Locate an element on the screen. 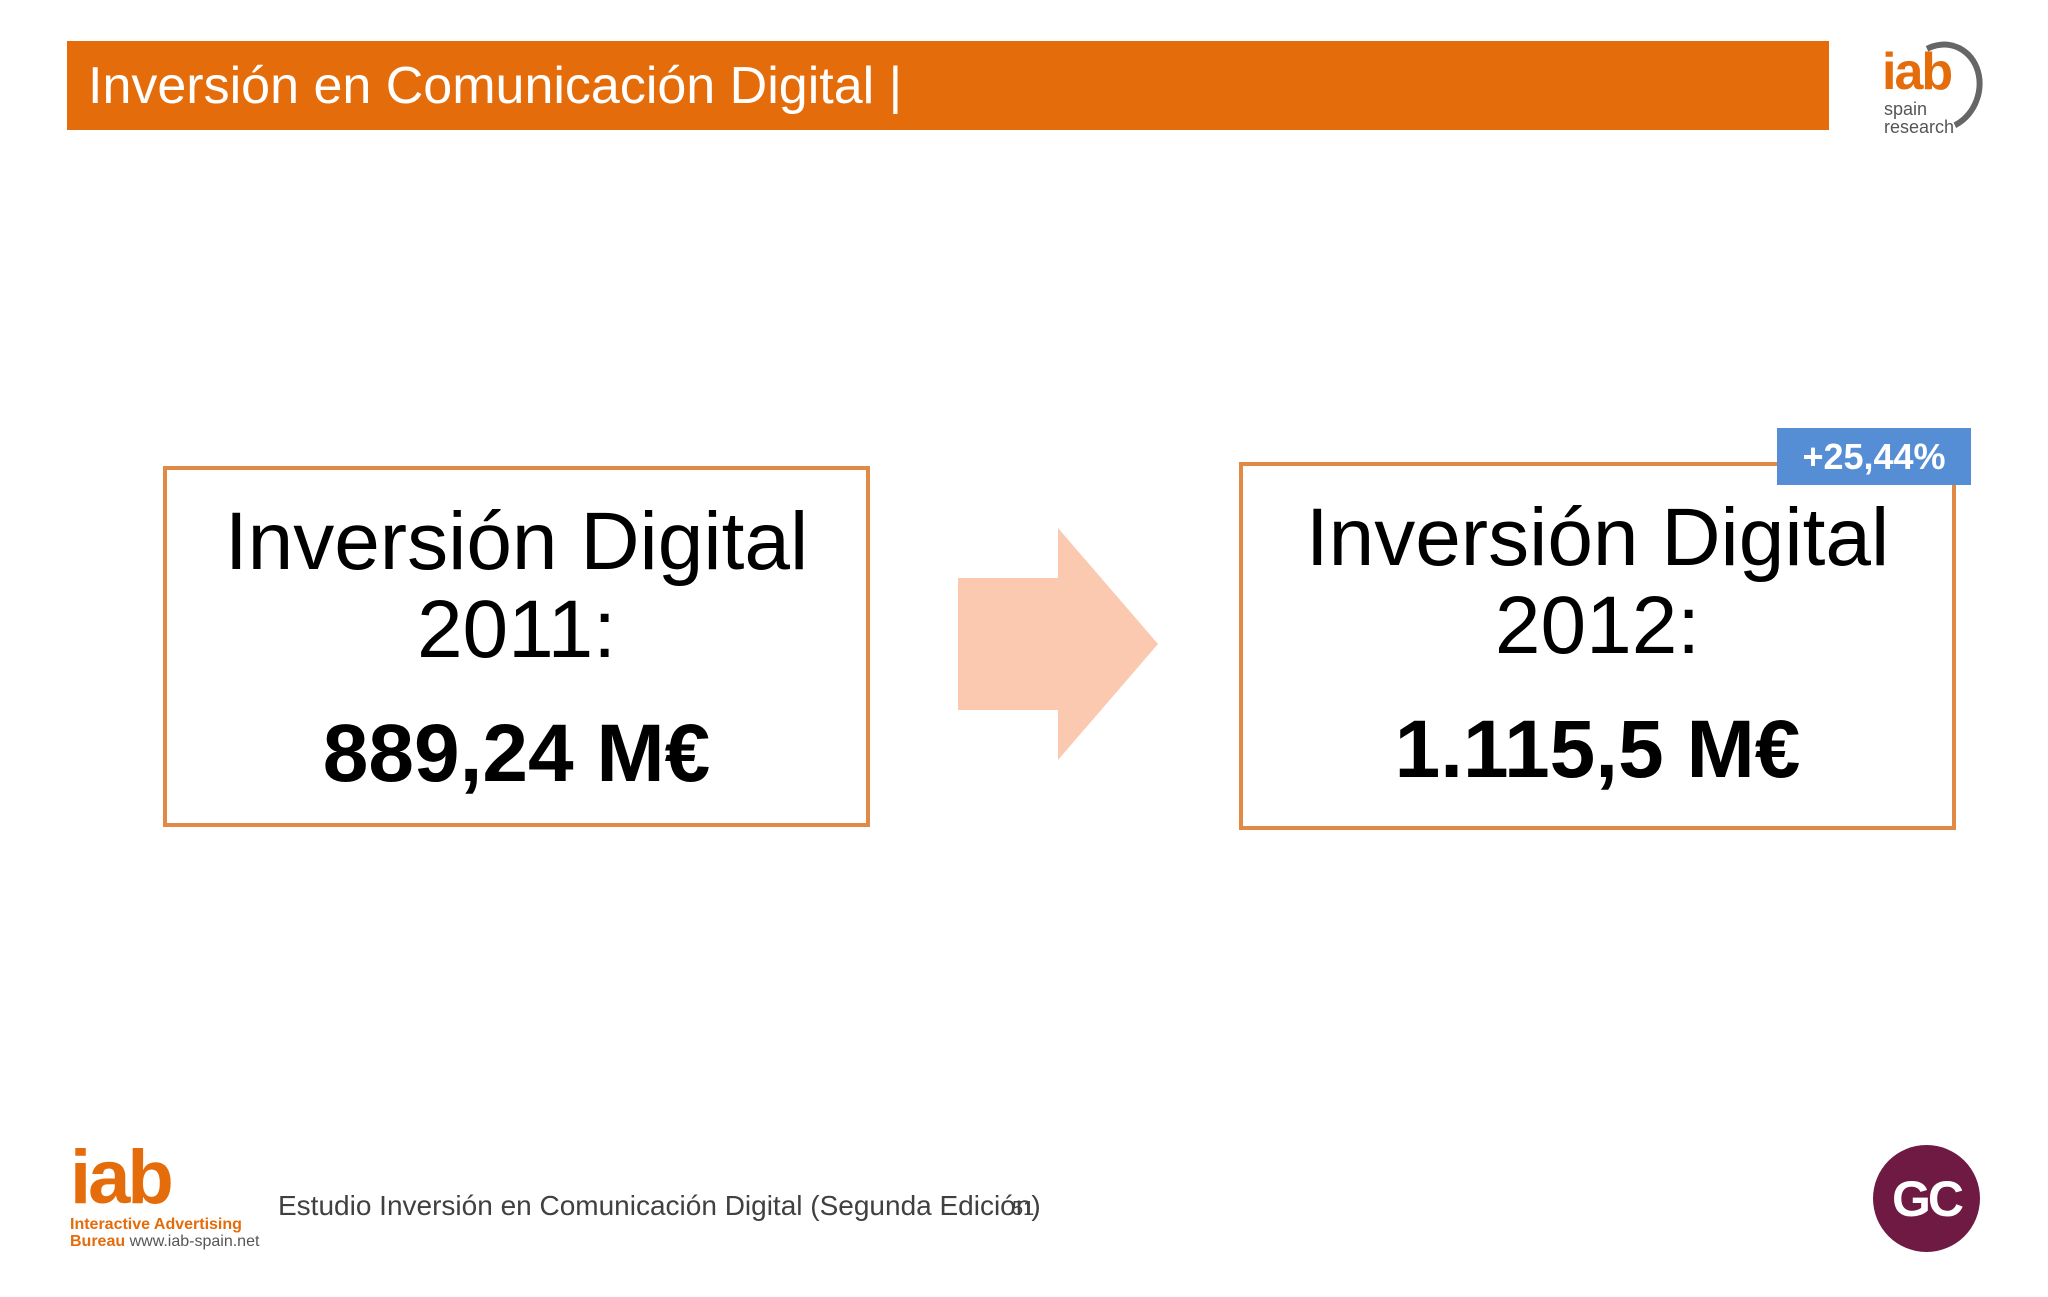 The height and width of the screenshot is (1297, 2048). title-bar: Inversión en Comunicación Digital | is located at coordinates (948, 85).